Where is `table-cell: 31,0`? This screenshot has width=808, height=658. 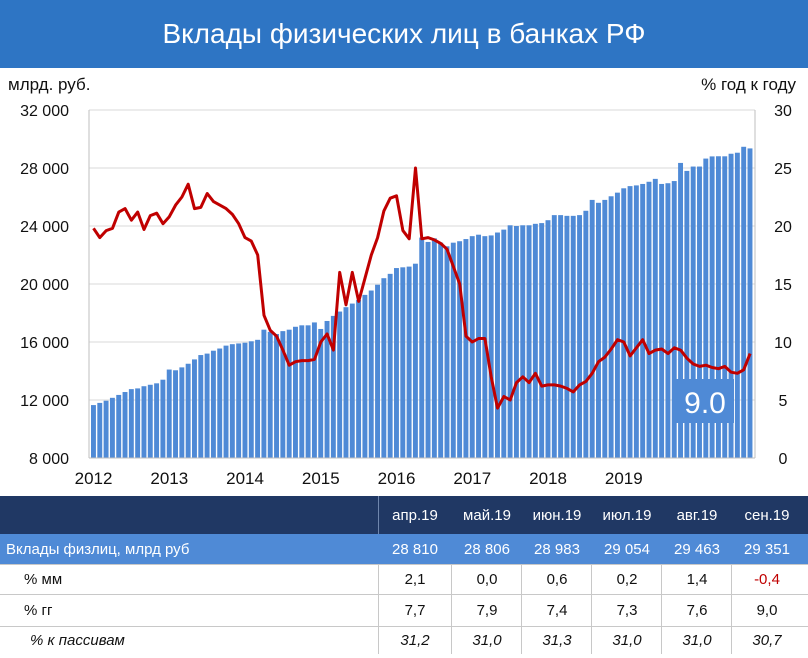 table-cell: 31,0 is located at coordinates (487, 640).